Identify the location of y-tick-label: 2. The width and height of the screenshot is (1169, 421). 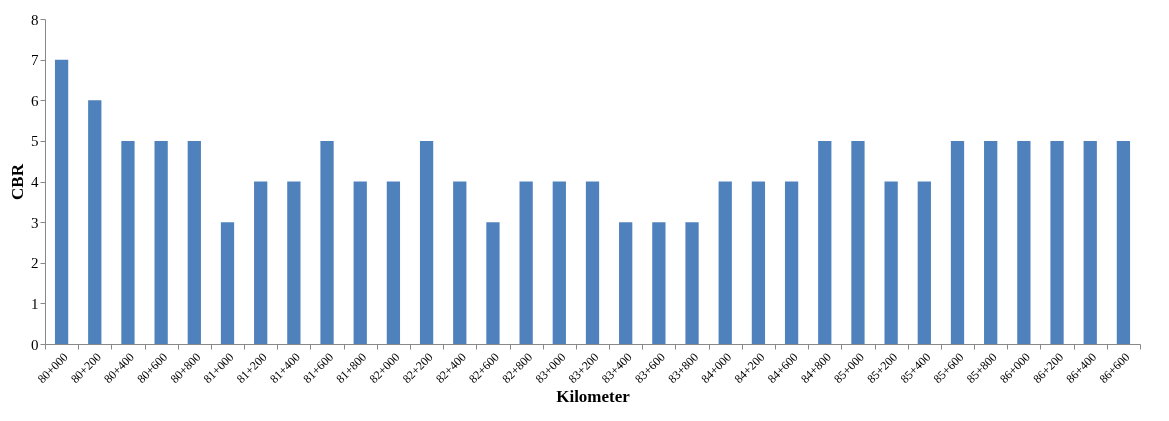
(35, 263).